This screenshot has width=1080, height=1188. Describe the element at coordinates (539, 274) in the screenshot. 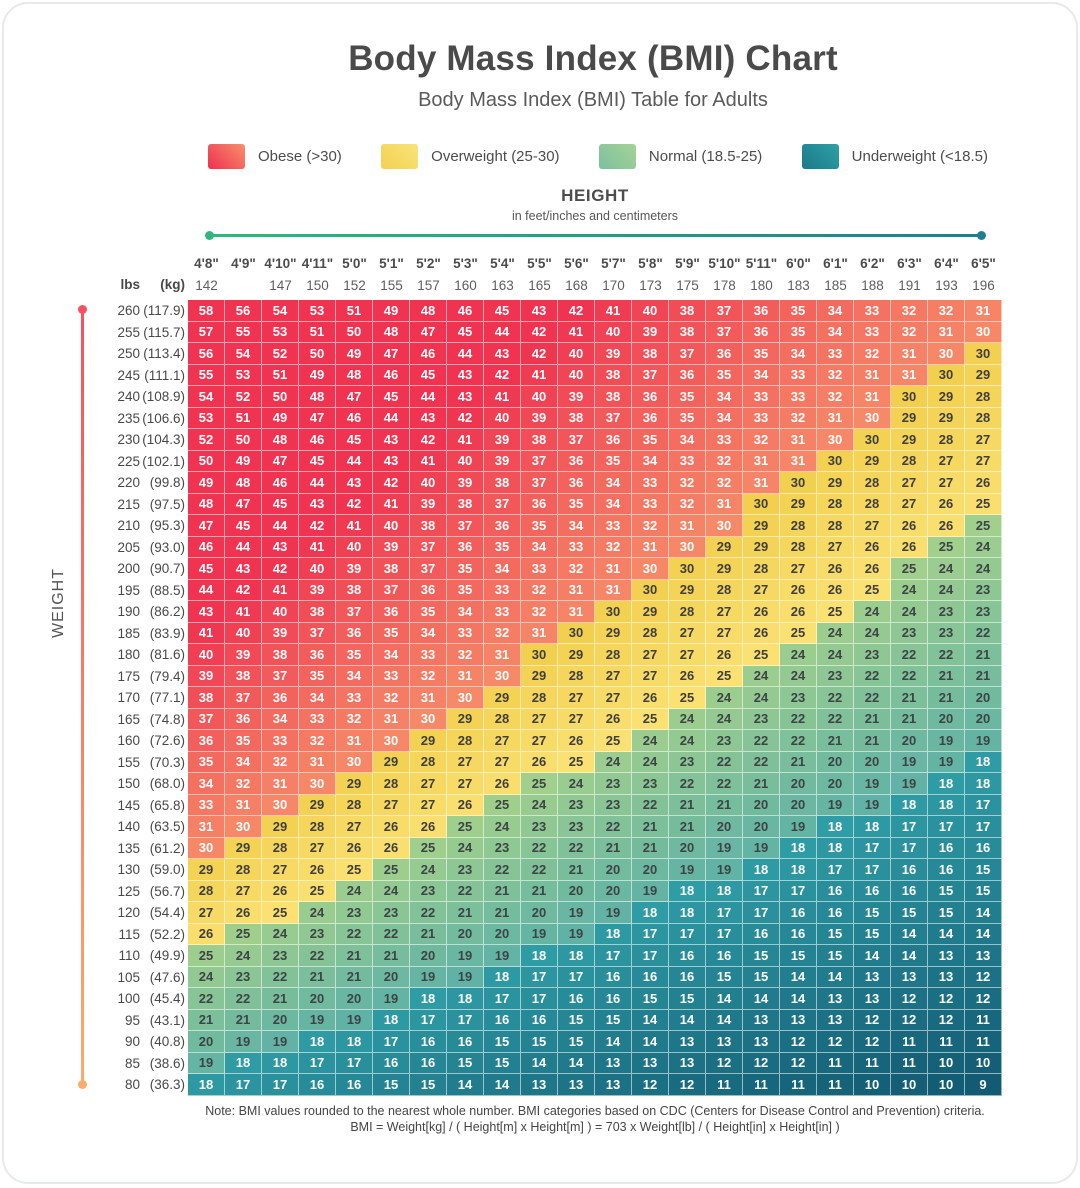

I see `height-column-header: 5'5" 165` at that location.